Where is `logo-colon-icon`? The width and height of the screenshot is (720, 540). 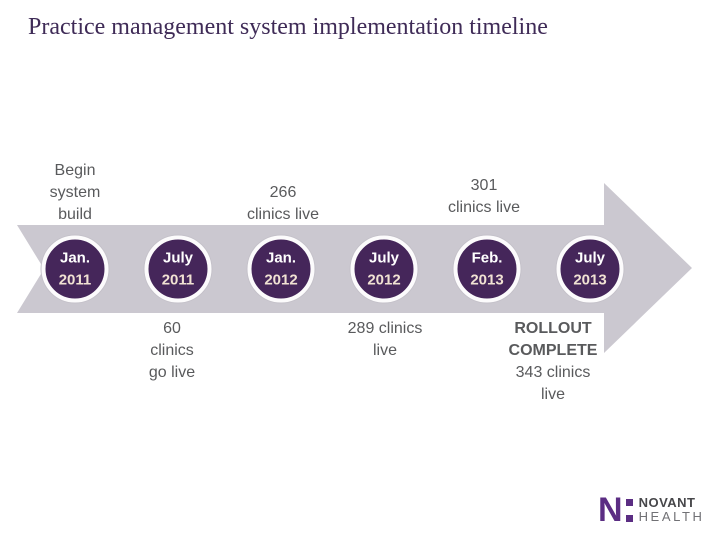
logo-colon-icon is located at coordinates (629, 510).